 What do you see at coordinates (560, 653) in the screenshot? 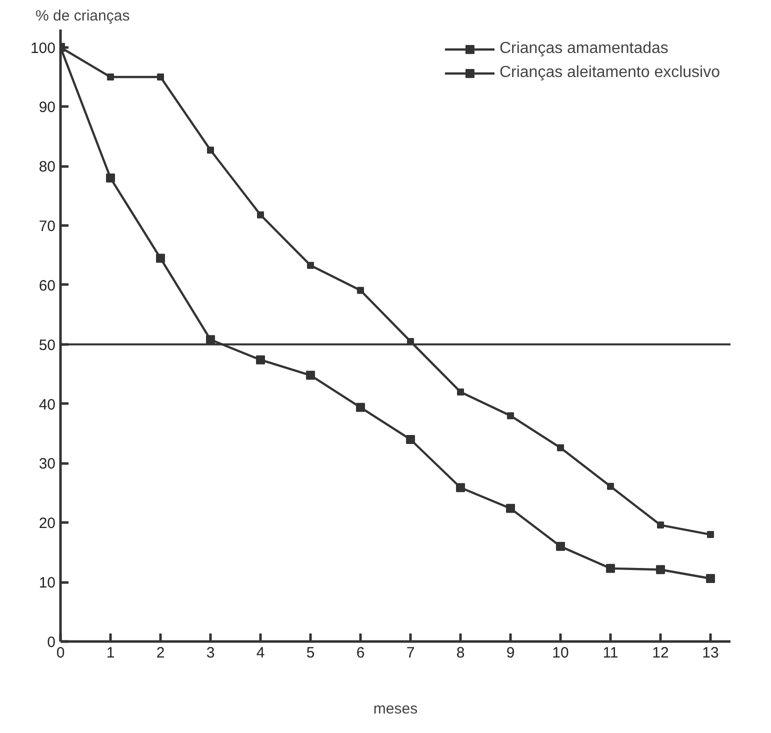
I see `x-tick-label: 10` at bounding box center [560, 653].